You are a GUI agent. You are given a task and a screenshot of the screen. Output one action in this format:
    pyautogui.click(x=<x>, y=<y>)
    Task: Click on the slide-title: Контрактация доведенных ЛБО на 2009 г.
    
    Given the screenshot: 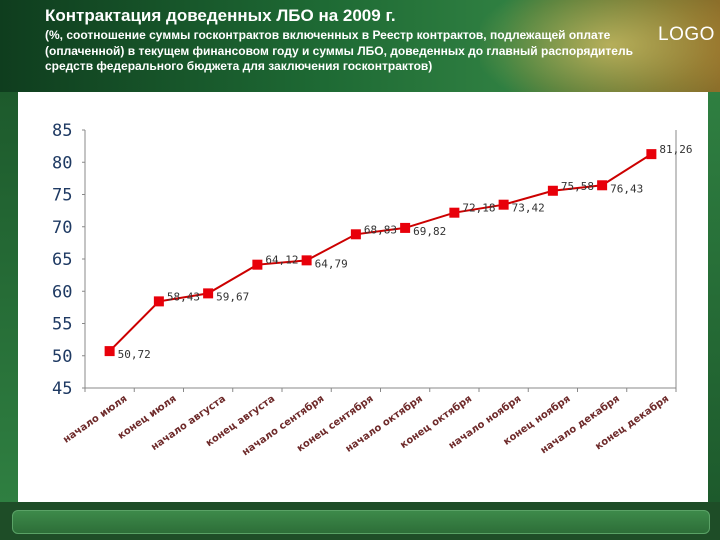 What is the action you would take?
    pyautogui.click(x=220, y=15)
    